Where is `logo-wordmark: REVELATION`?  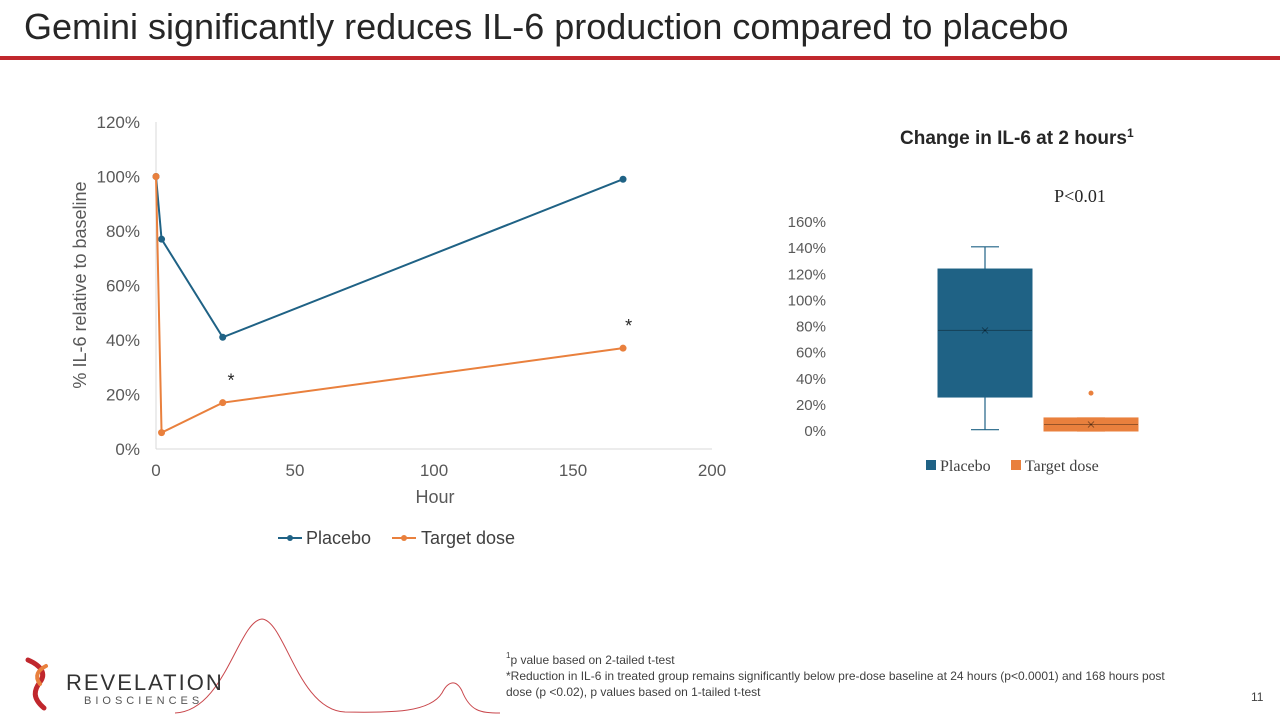 logo-wordmark: REVELATION is located at coordinates (145, 682).